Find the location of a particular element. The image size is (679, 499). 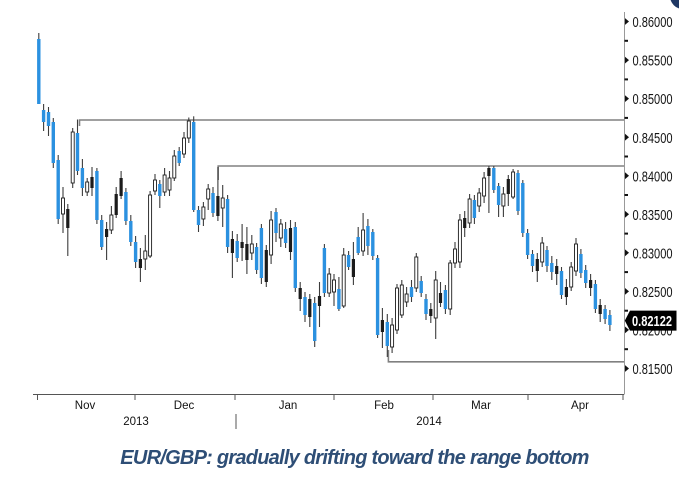

svg-text: Dec is located at coordinates (184, 406).